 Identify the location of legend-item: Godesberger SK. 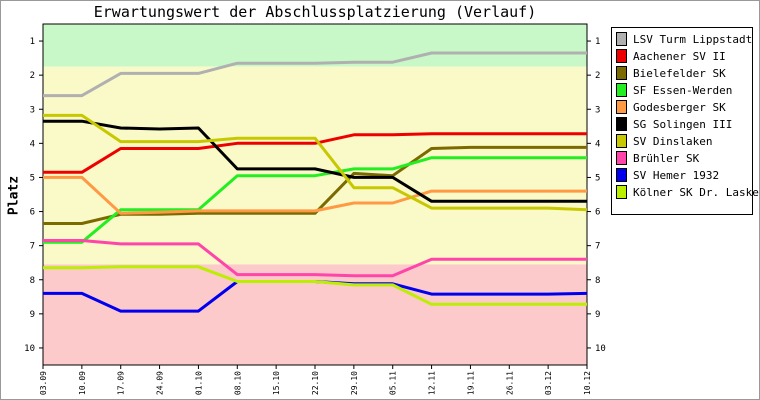
(671, 107).